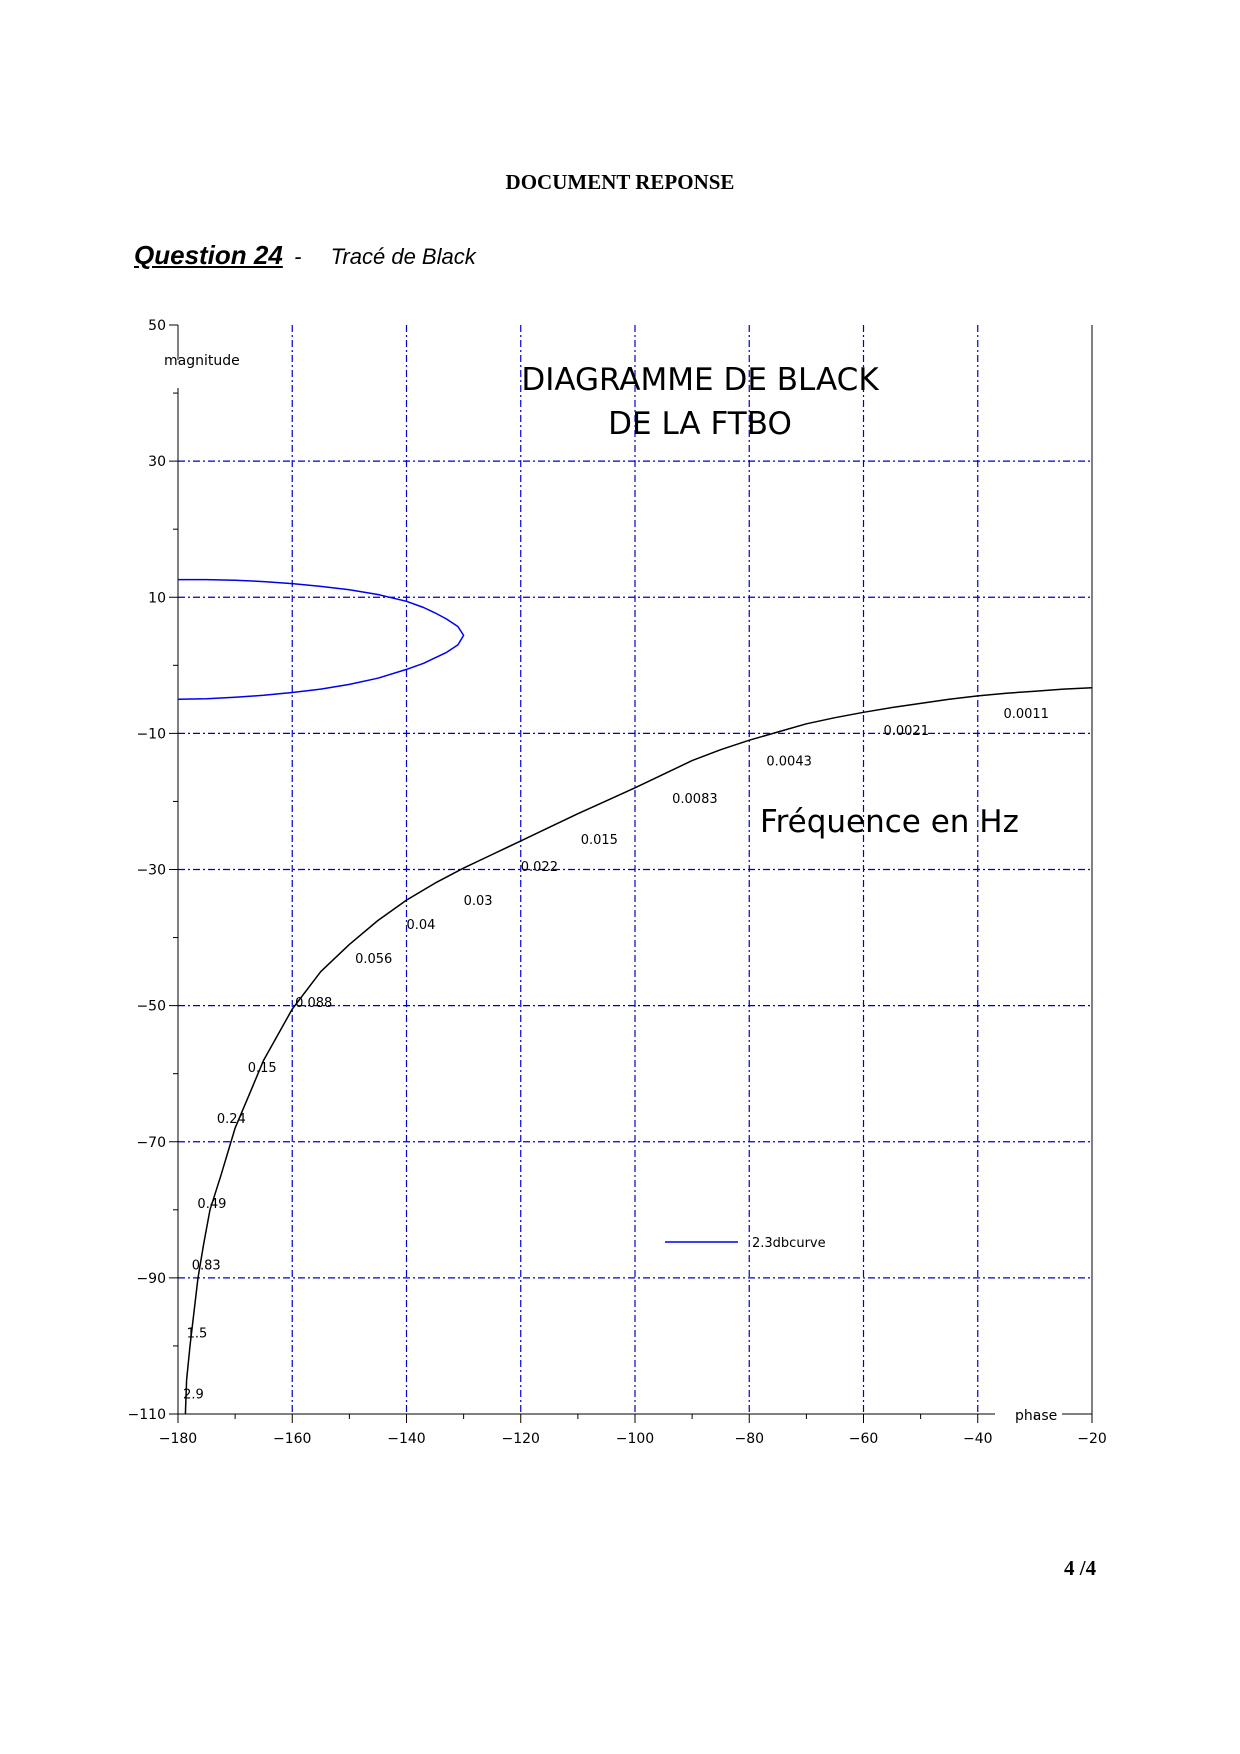  I want to click on x-tick-label: −180, so click(178, 1439).